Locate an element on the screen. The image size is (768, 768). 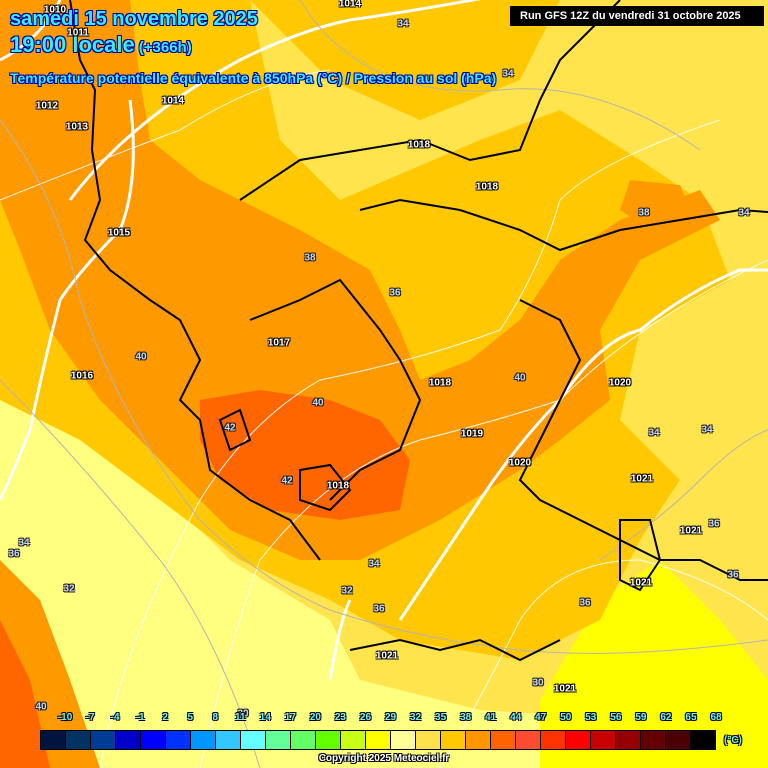
pressure-label: 1011 is located at coordinates (78, 33).